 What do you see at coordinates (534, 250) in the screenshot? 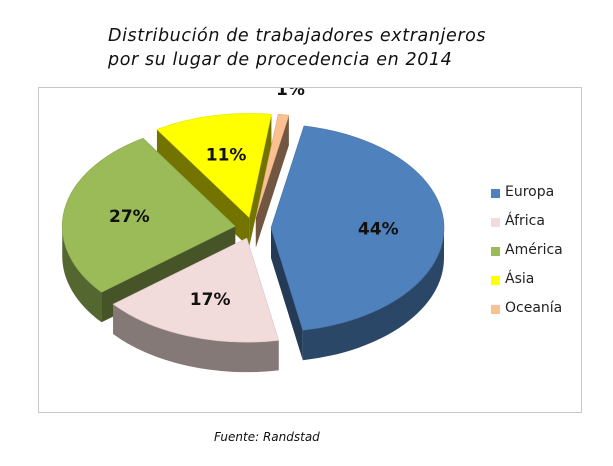
I see `legend-label: América` at bounding box center [534, 250].